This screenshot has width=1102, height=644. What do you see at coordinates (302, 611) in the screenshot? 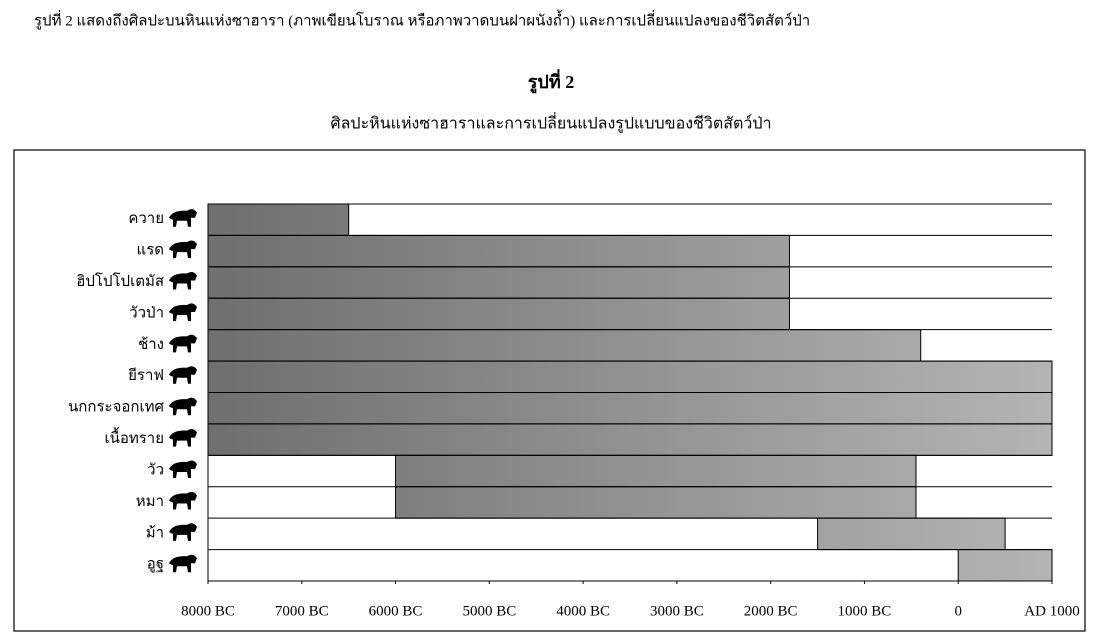
I see `x-tick-label: 7000 BC` at bounding box center [302, 611].